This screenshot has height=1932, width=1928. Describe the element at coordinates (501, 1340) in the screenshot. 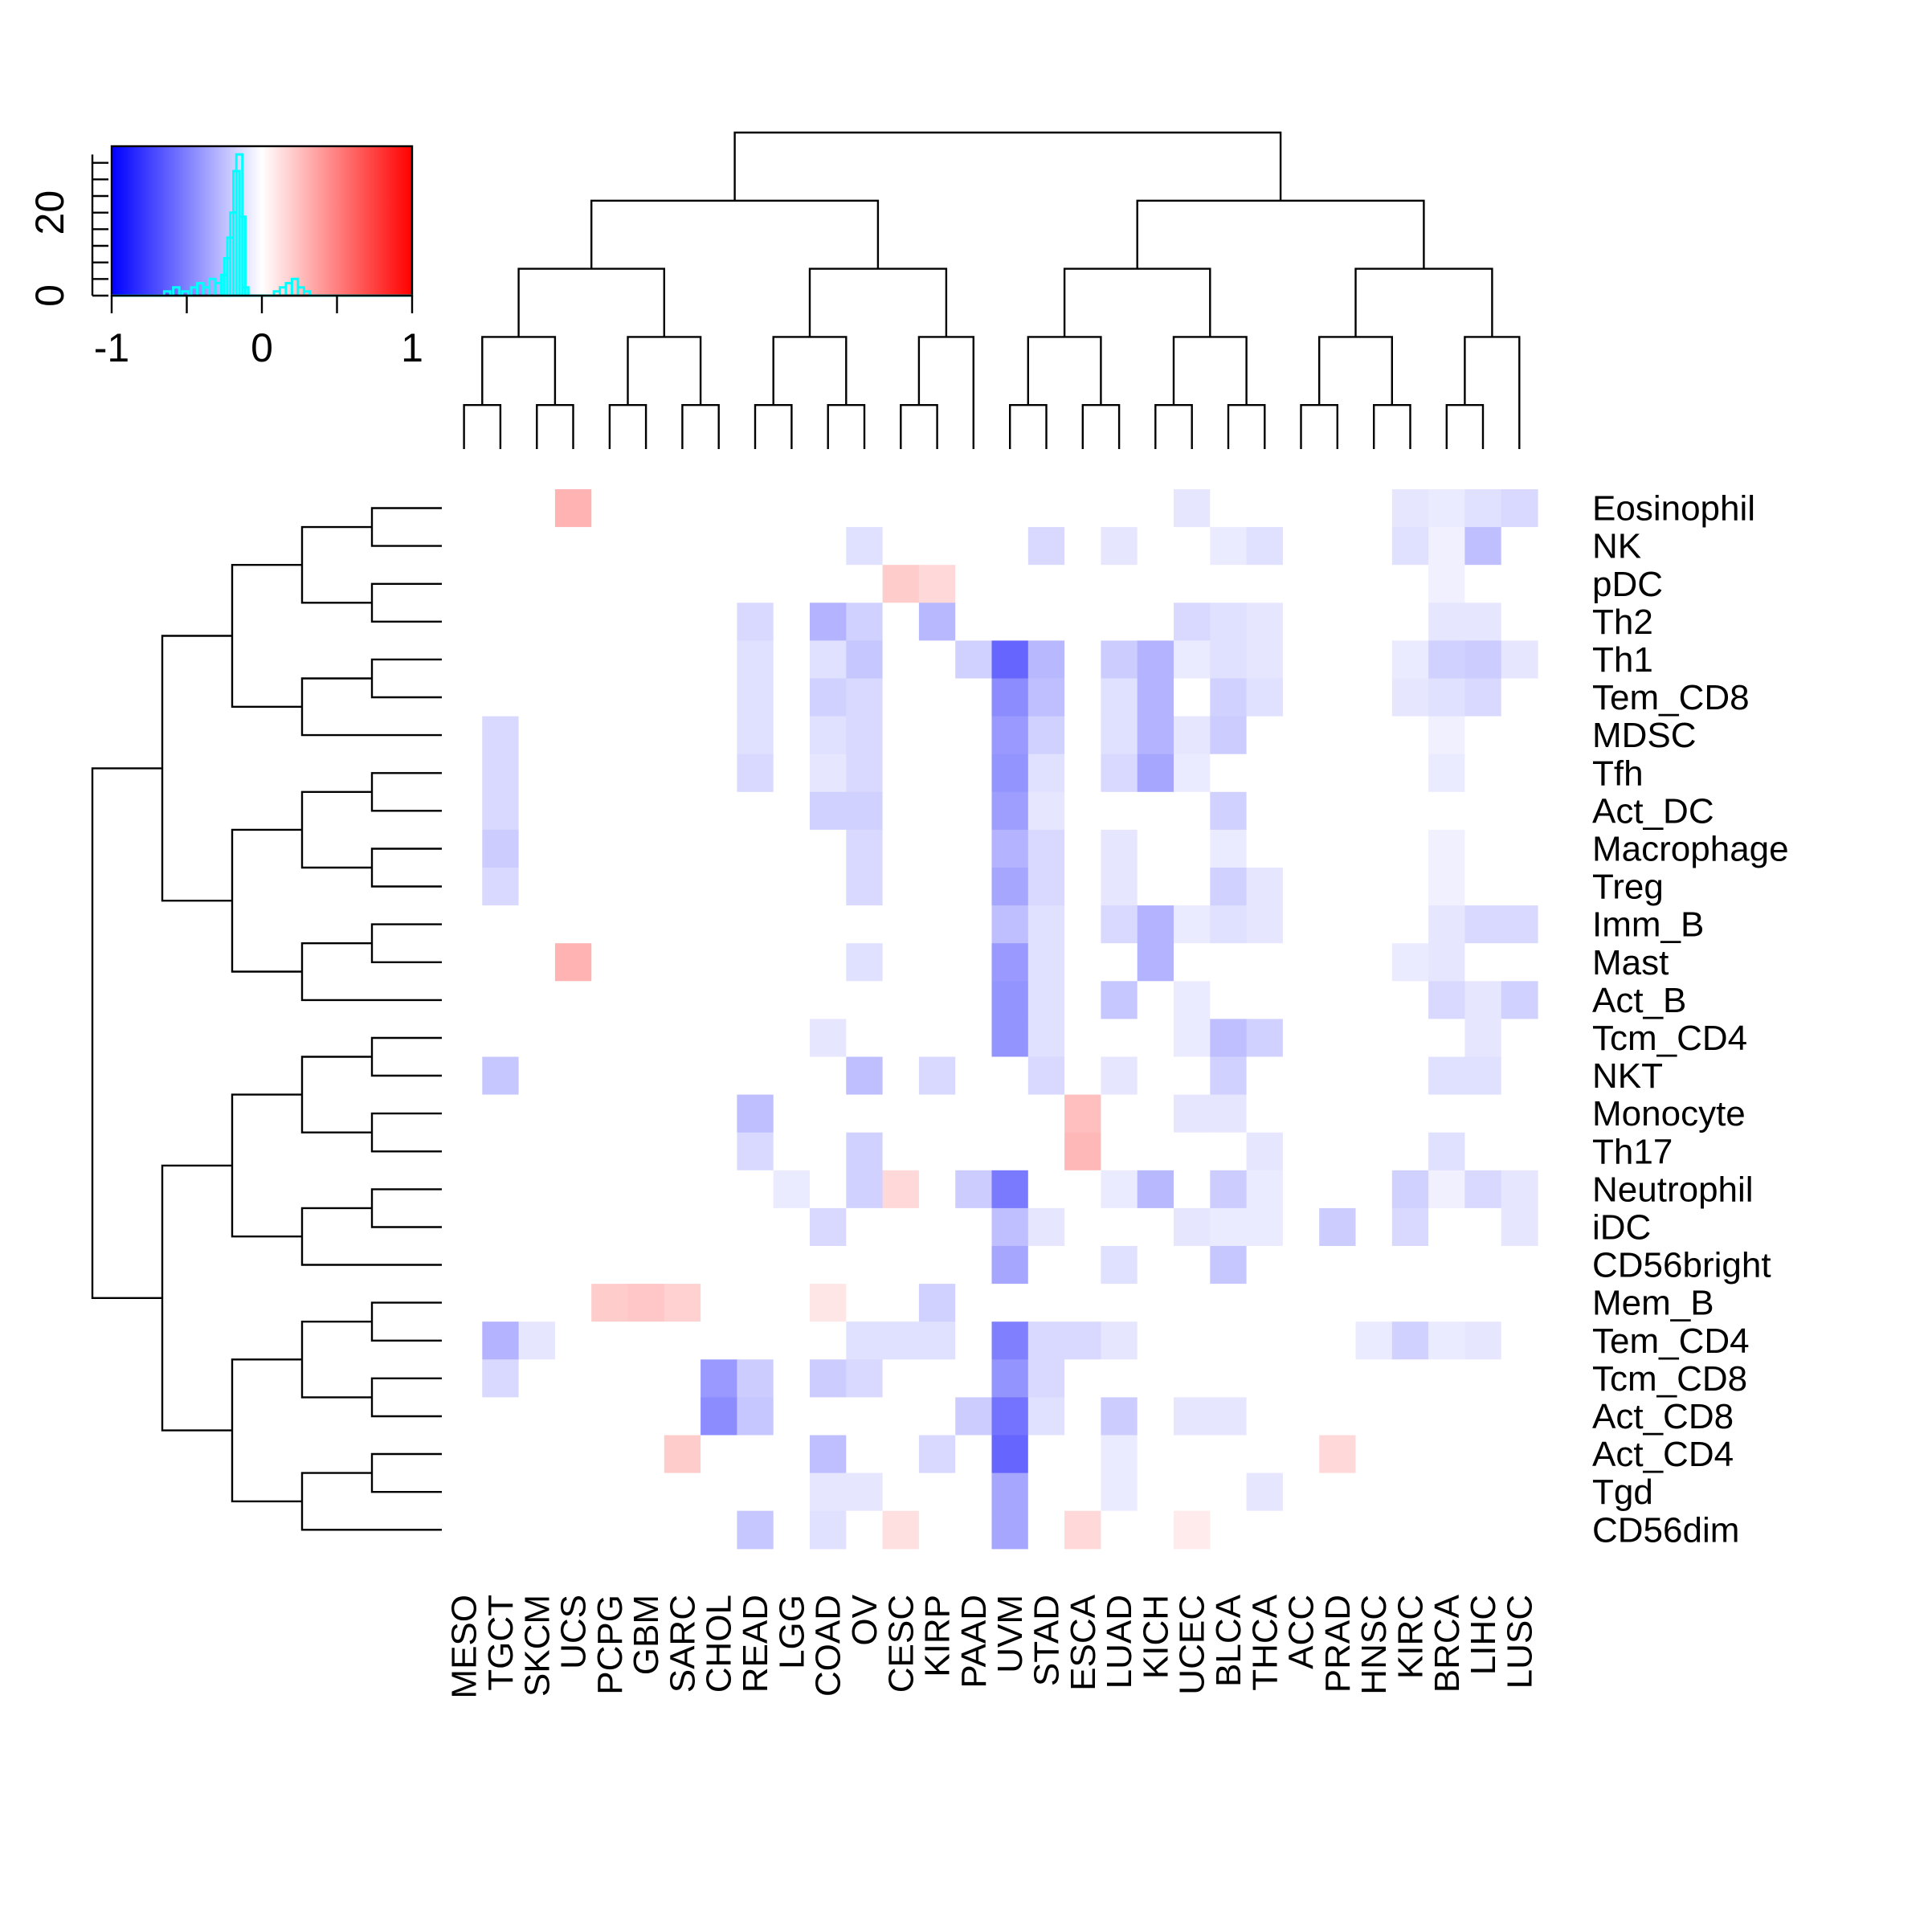

I see `heatmap-cell-Tem_CD4-TGCT` at that location.